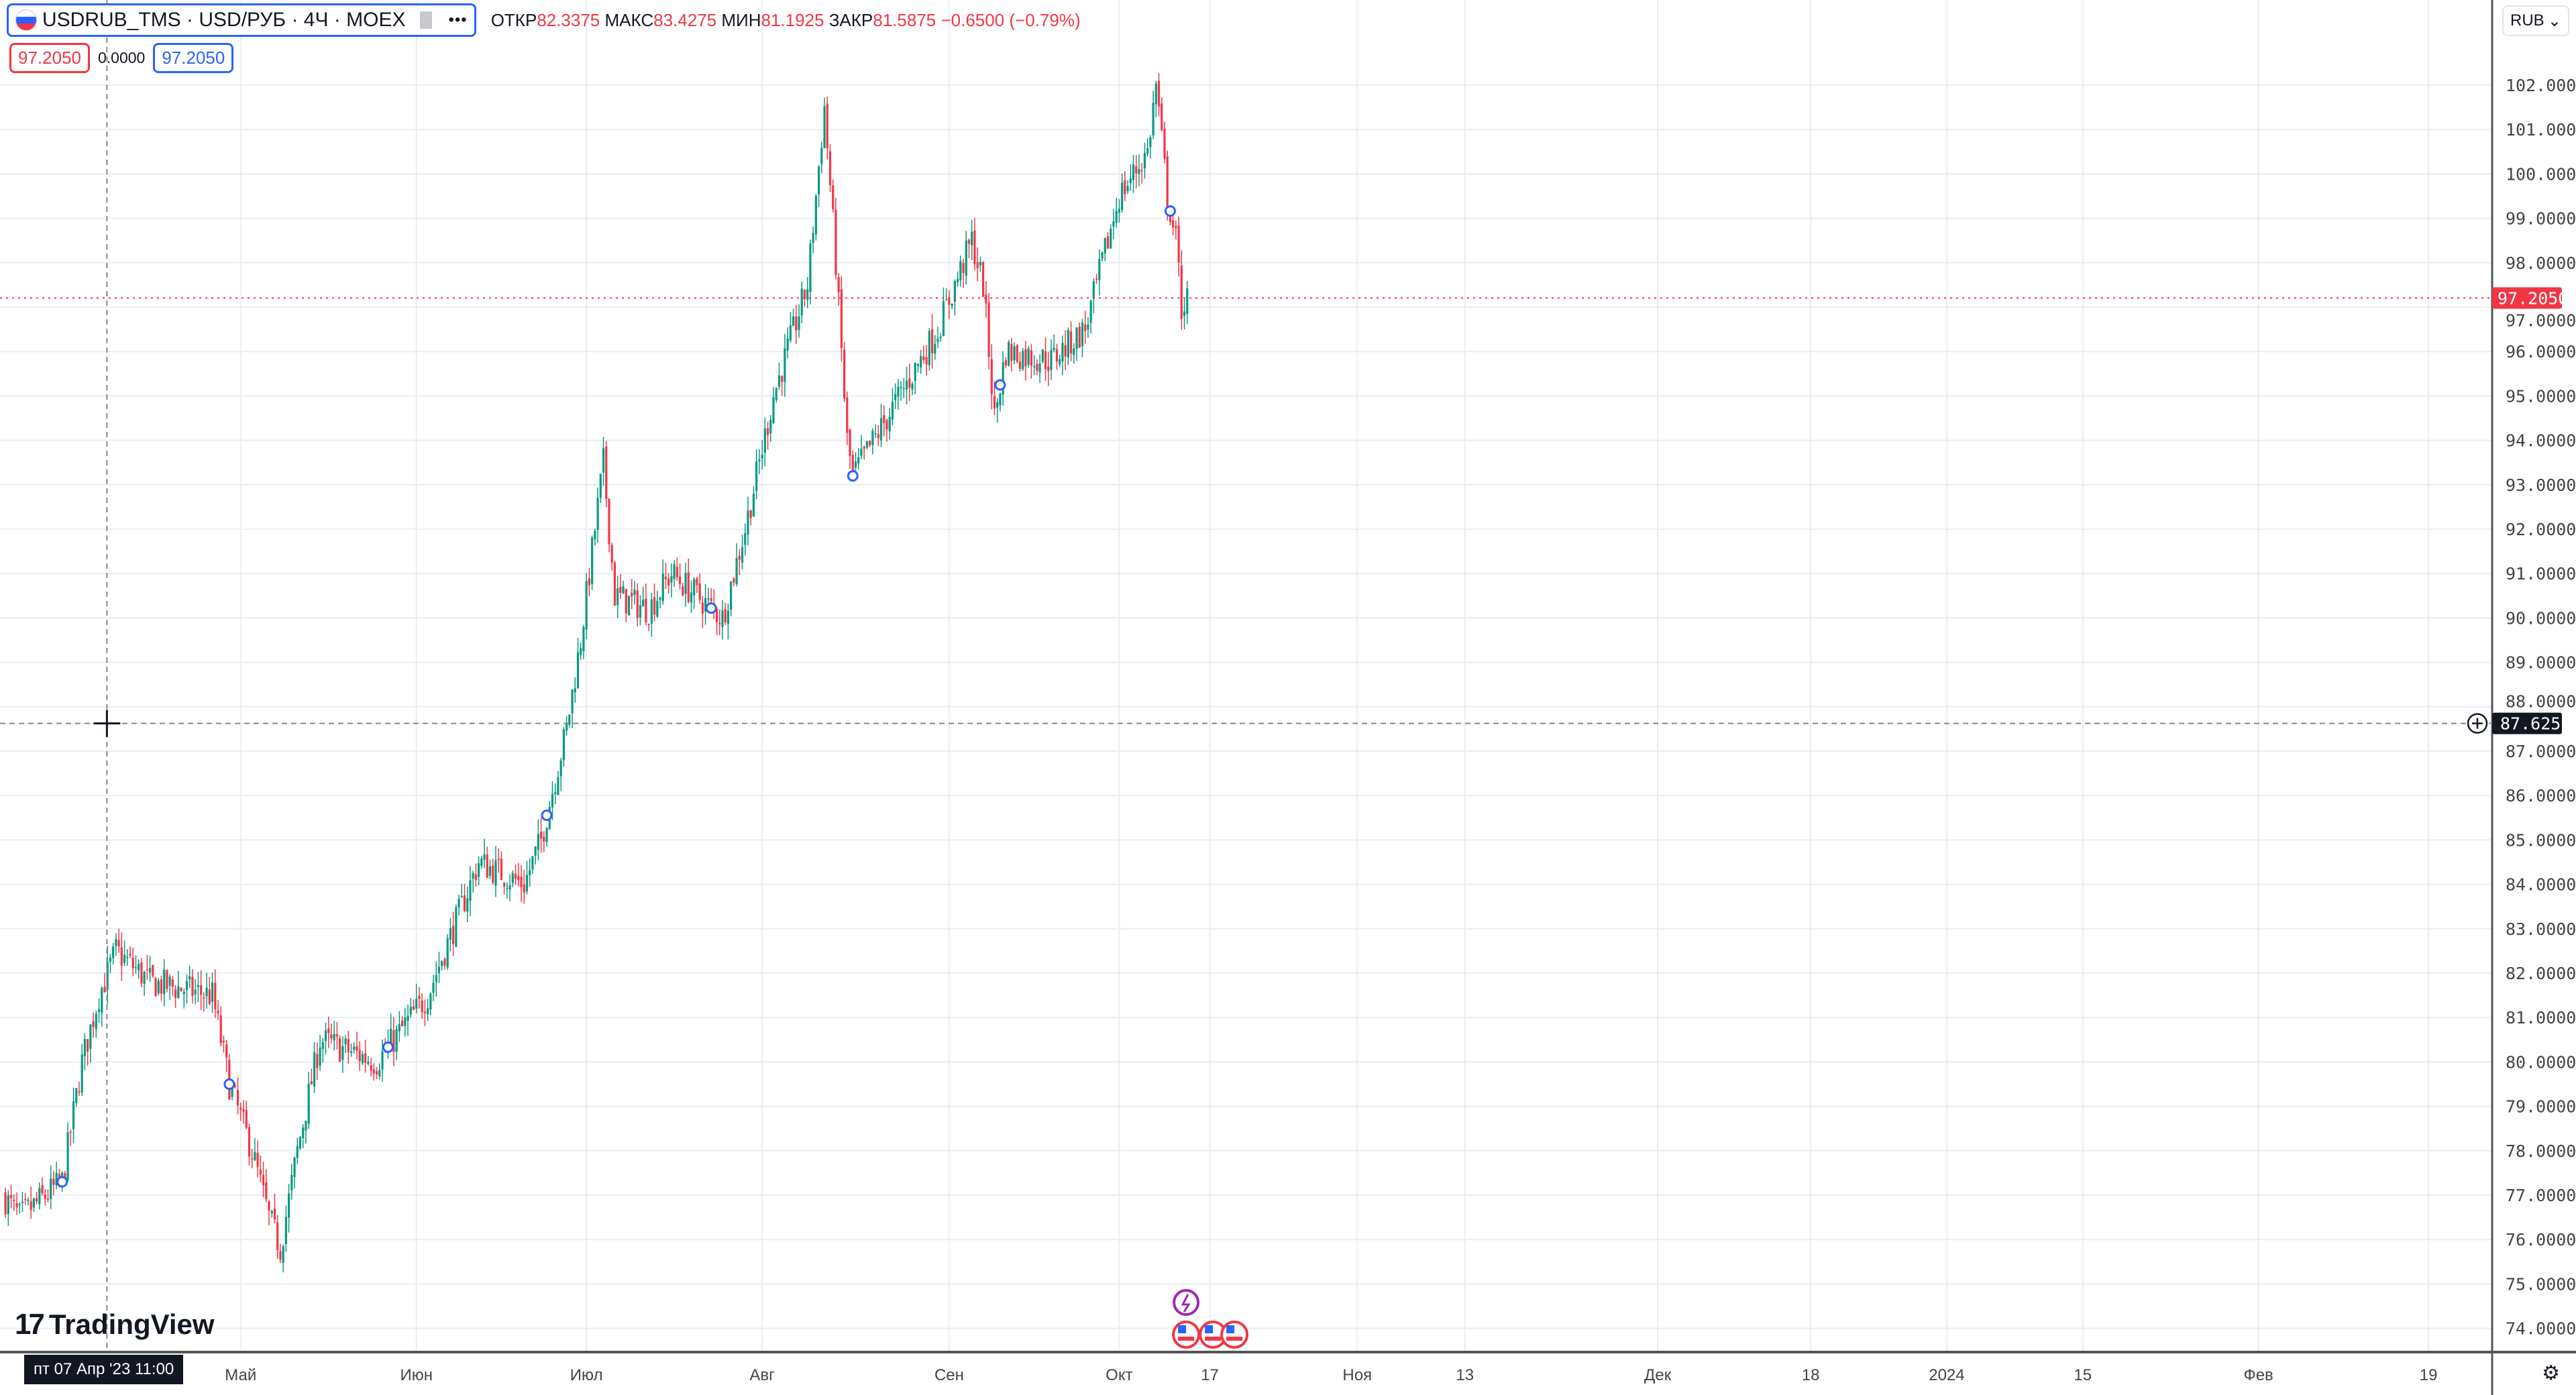 The image size is (2576, 1395). What do you see at coordinates (49, 58) in the screenshot?
I see `sell-price-button: 97.2050` at bounding box center [49, 58].